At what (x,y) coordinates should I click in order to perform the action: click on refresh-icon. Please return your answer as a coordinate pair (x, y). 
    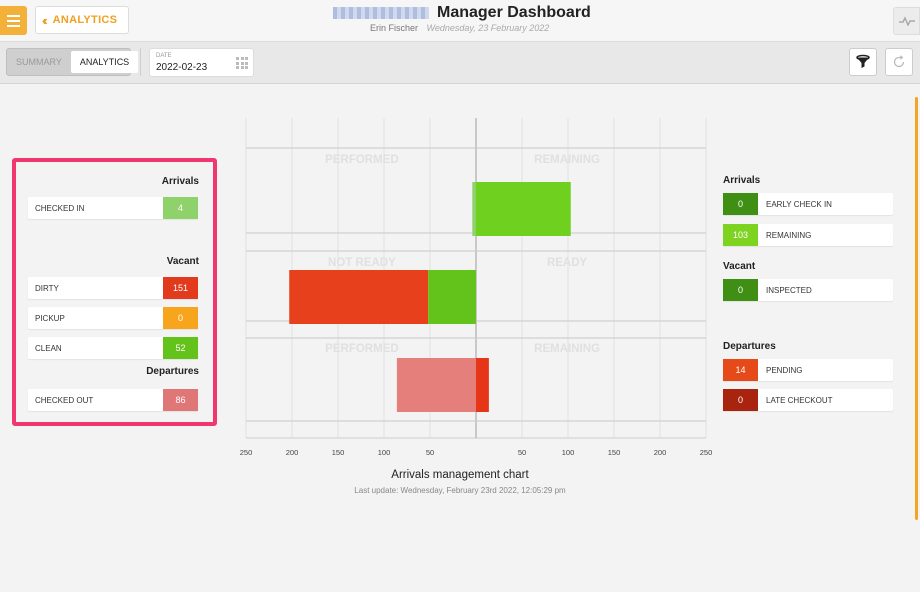
    Looking at the image, I should click on (899, 61).